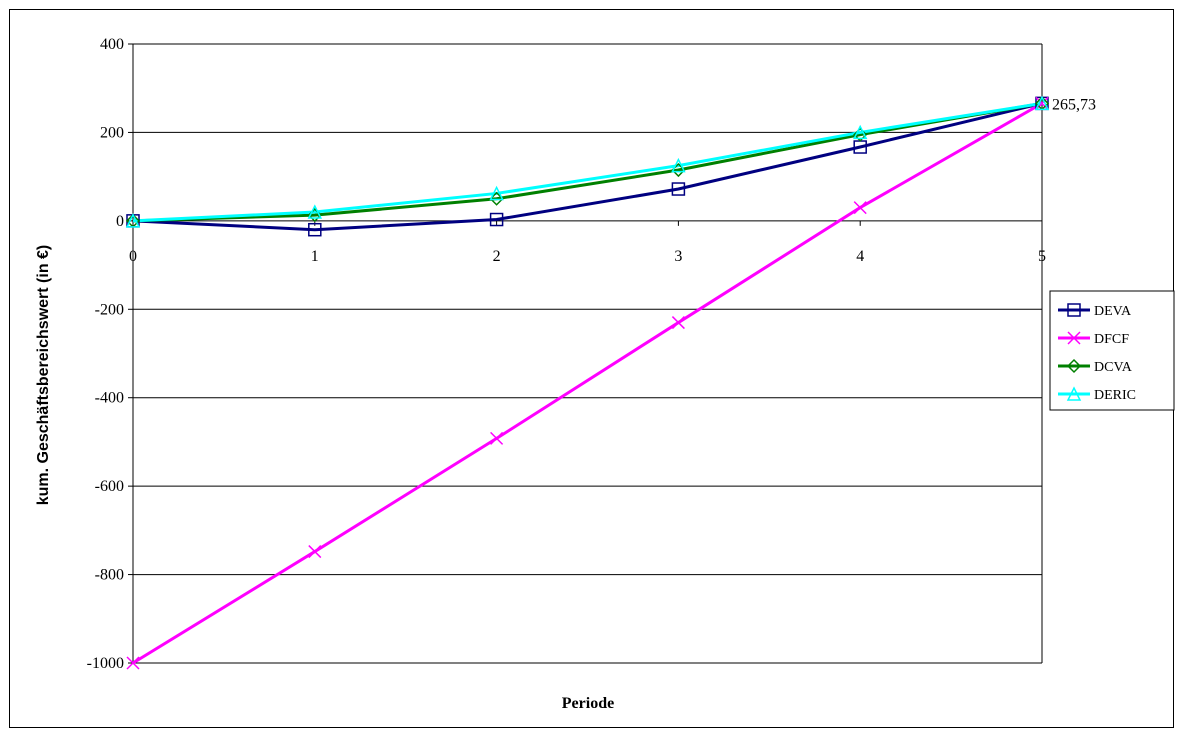 The height and width of the screenshot is (731, 1177). Describe the element at coordinates (112, 132) in the screenshot. I see `y-tick-label: 200` at that location.